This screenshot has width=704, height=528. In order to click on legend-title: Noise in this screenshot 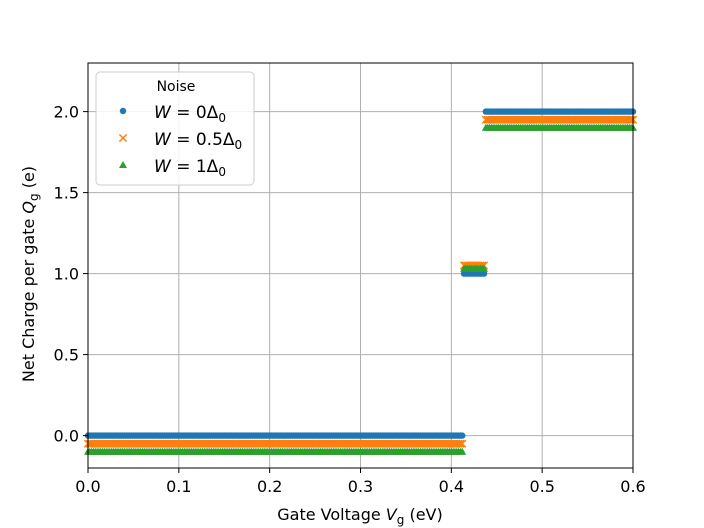, I will do `click(176, 87)`.